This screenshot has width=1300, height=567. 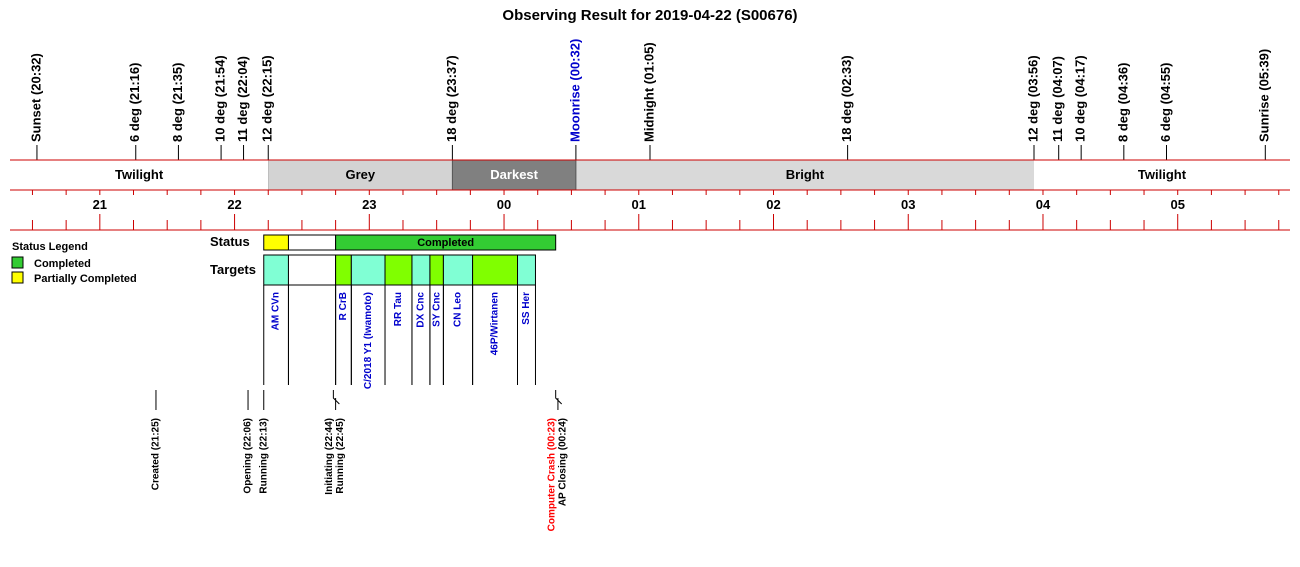 What do you see at coordinates (639, 204) in the screenshot?
I see `hour-label: 01` at bounding box center [639, 204].